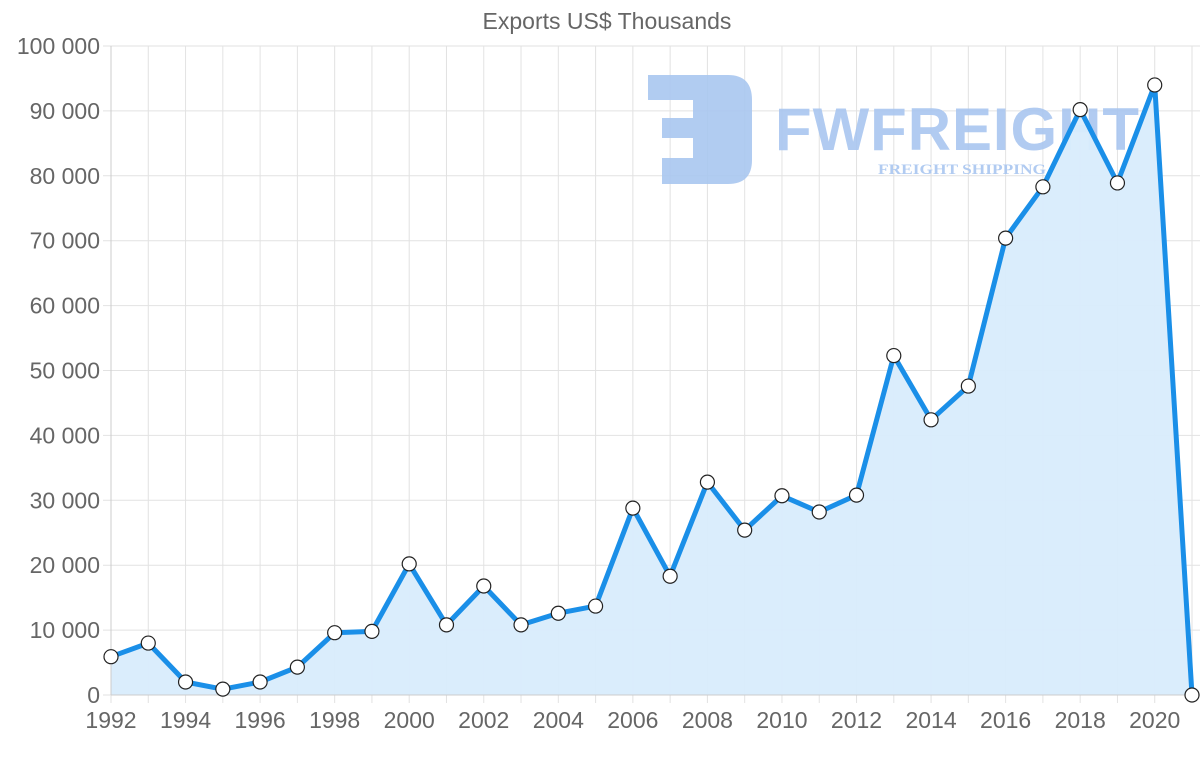 This screenshot has height=768, width=1200. I want to click on data-point-1996, so click(260, 682).